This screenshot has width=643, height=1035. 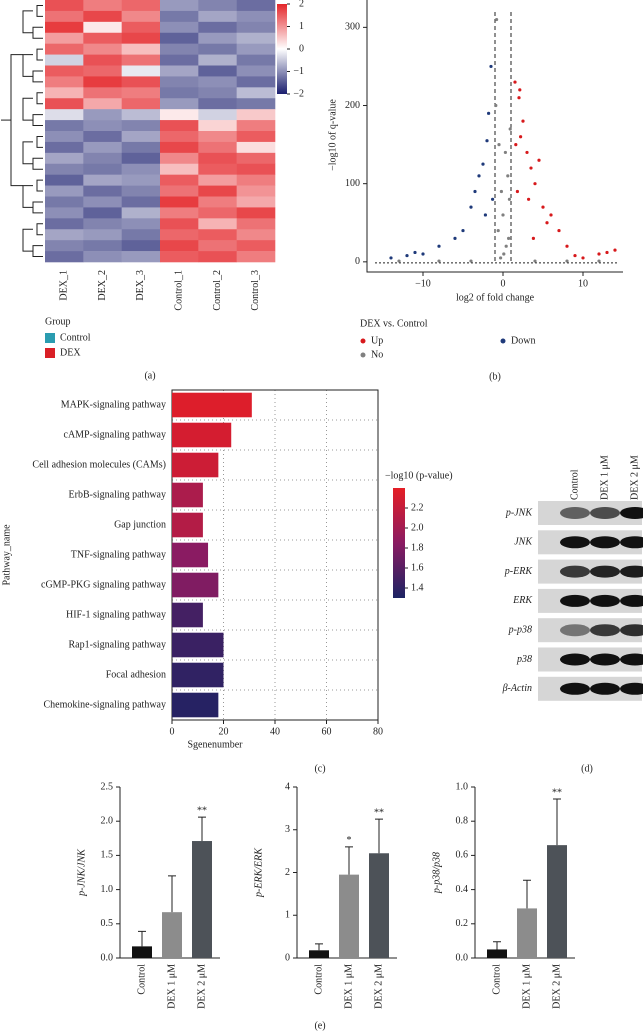 I want to click on y-tick-label: 0.4, so click(x=462, y=889).